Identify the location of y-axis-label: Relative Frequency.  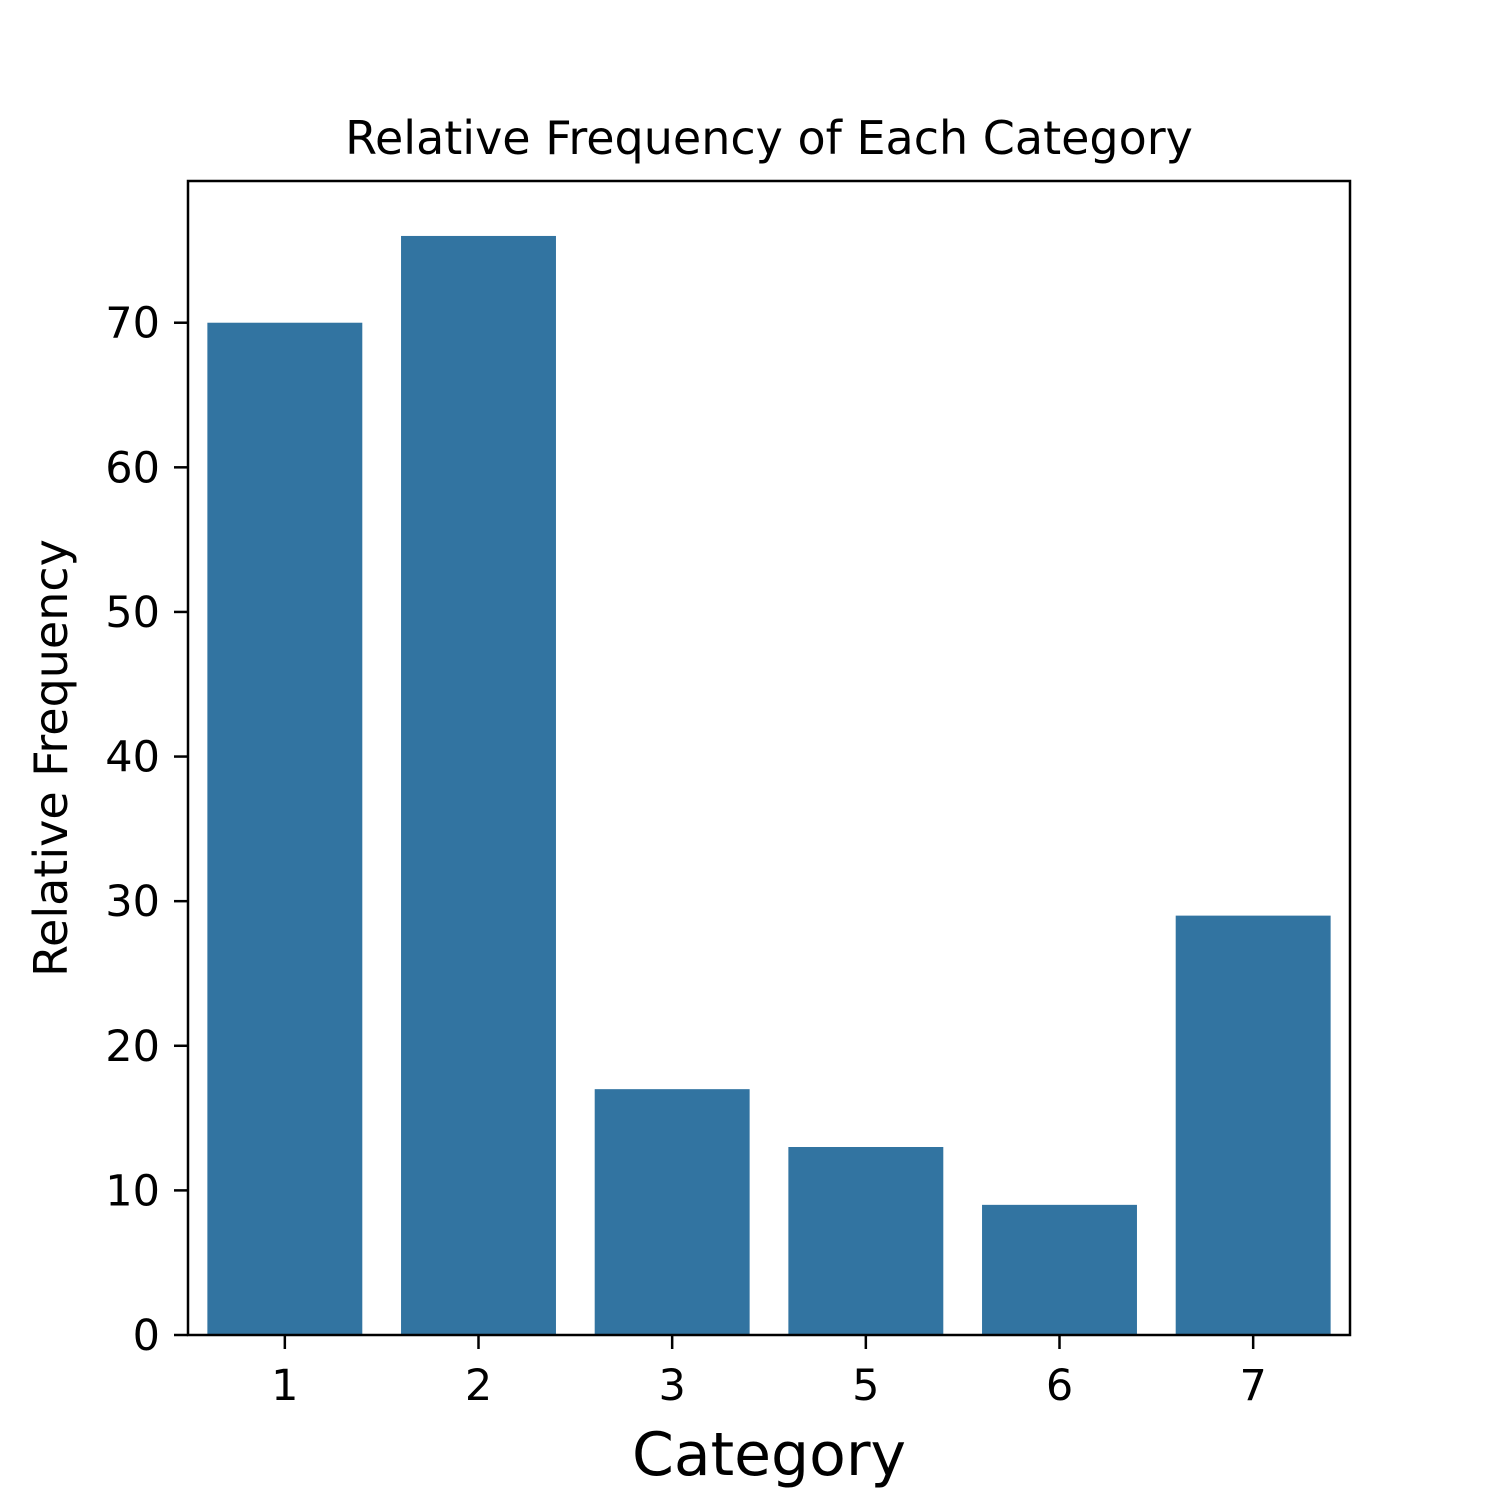
(51, 758).